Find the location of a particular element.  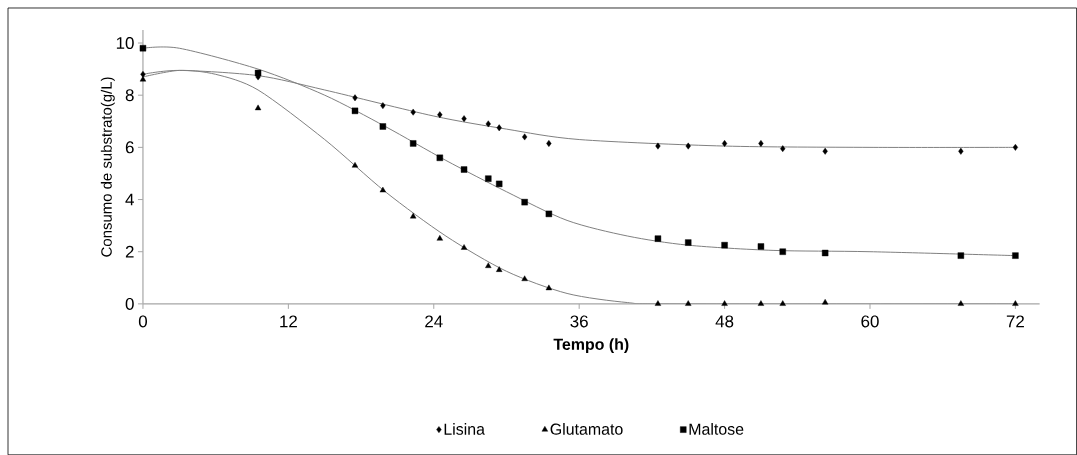

y-axis-title: Consumo de substrato(g/L) is located at coordinates (107, 167).